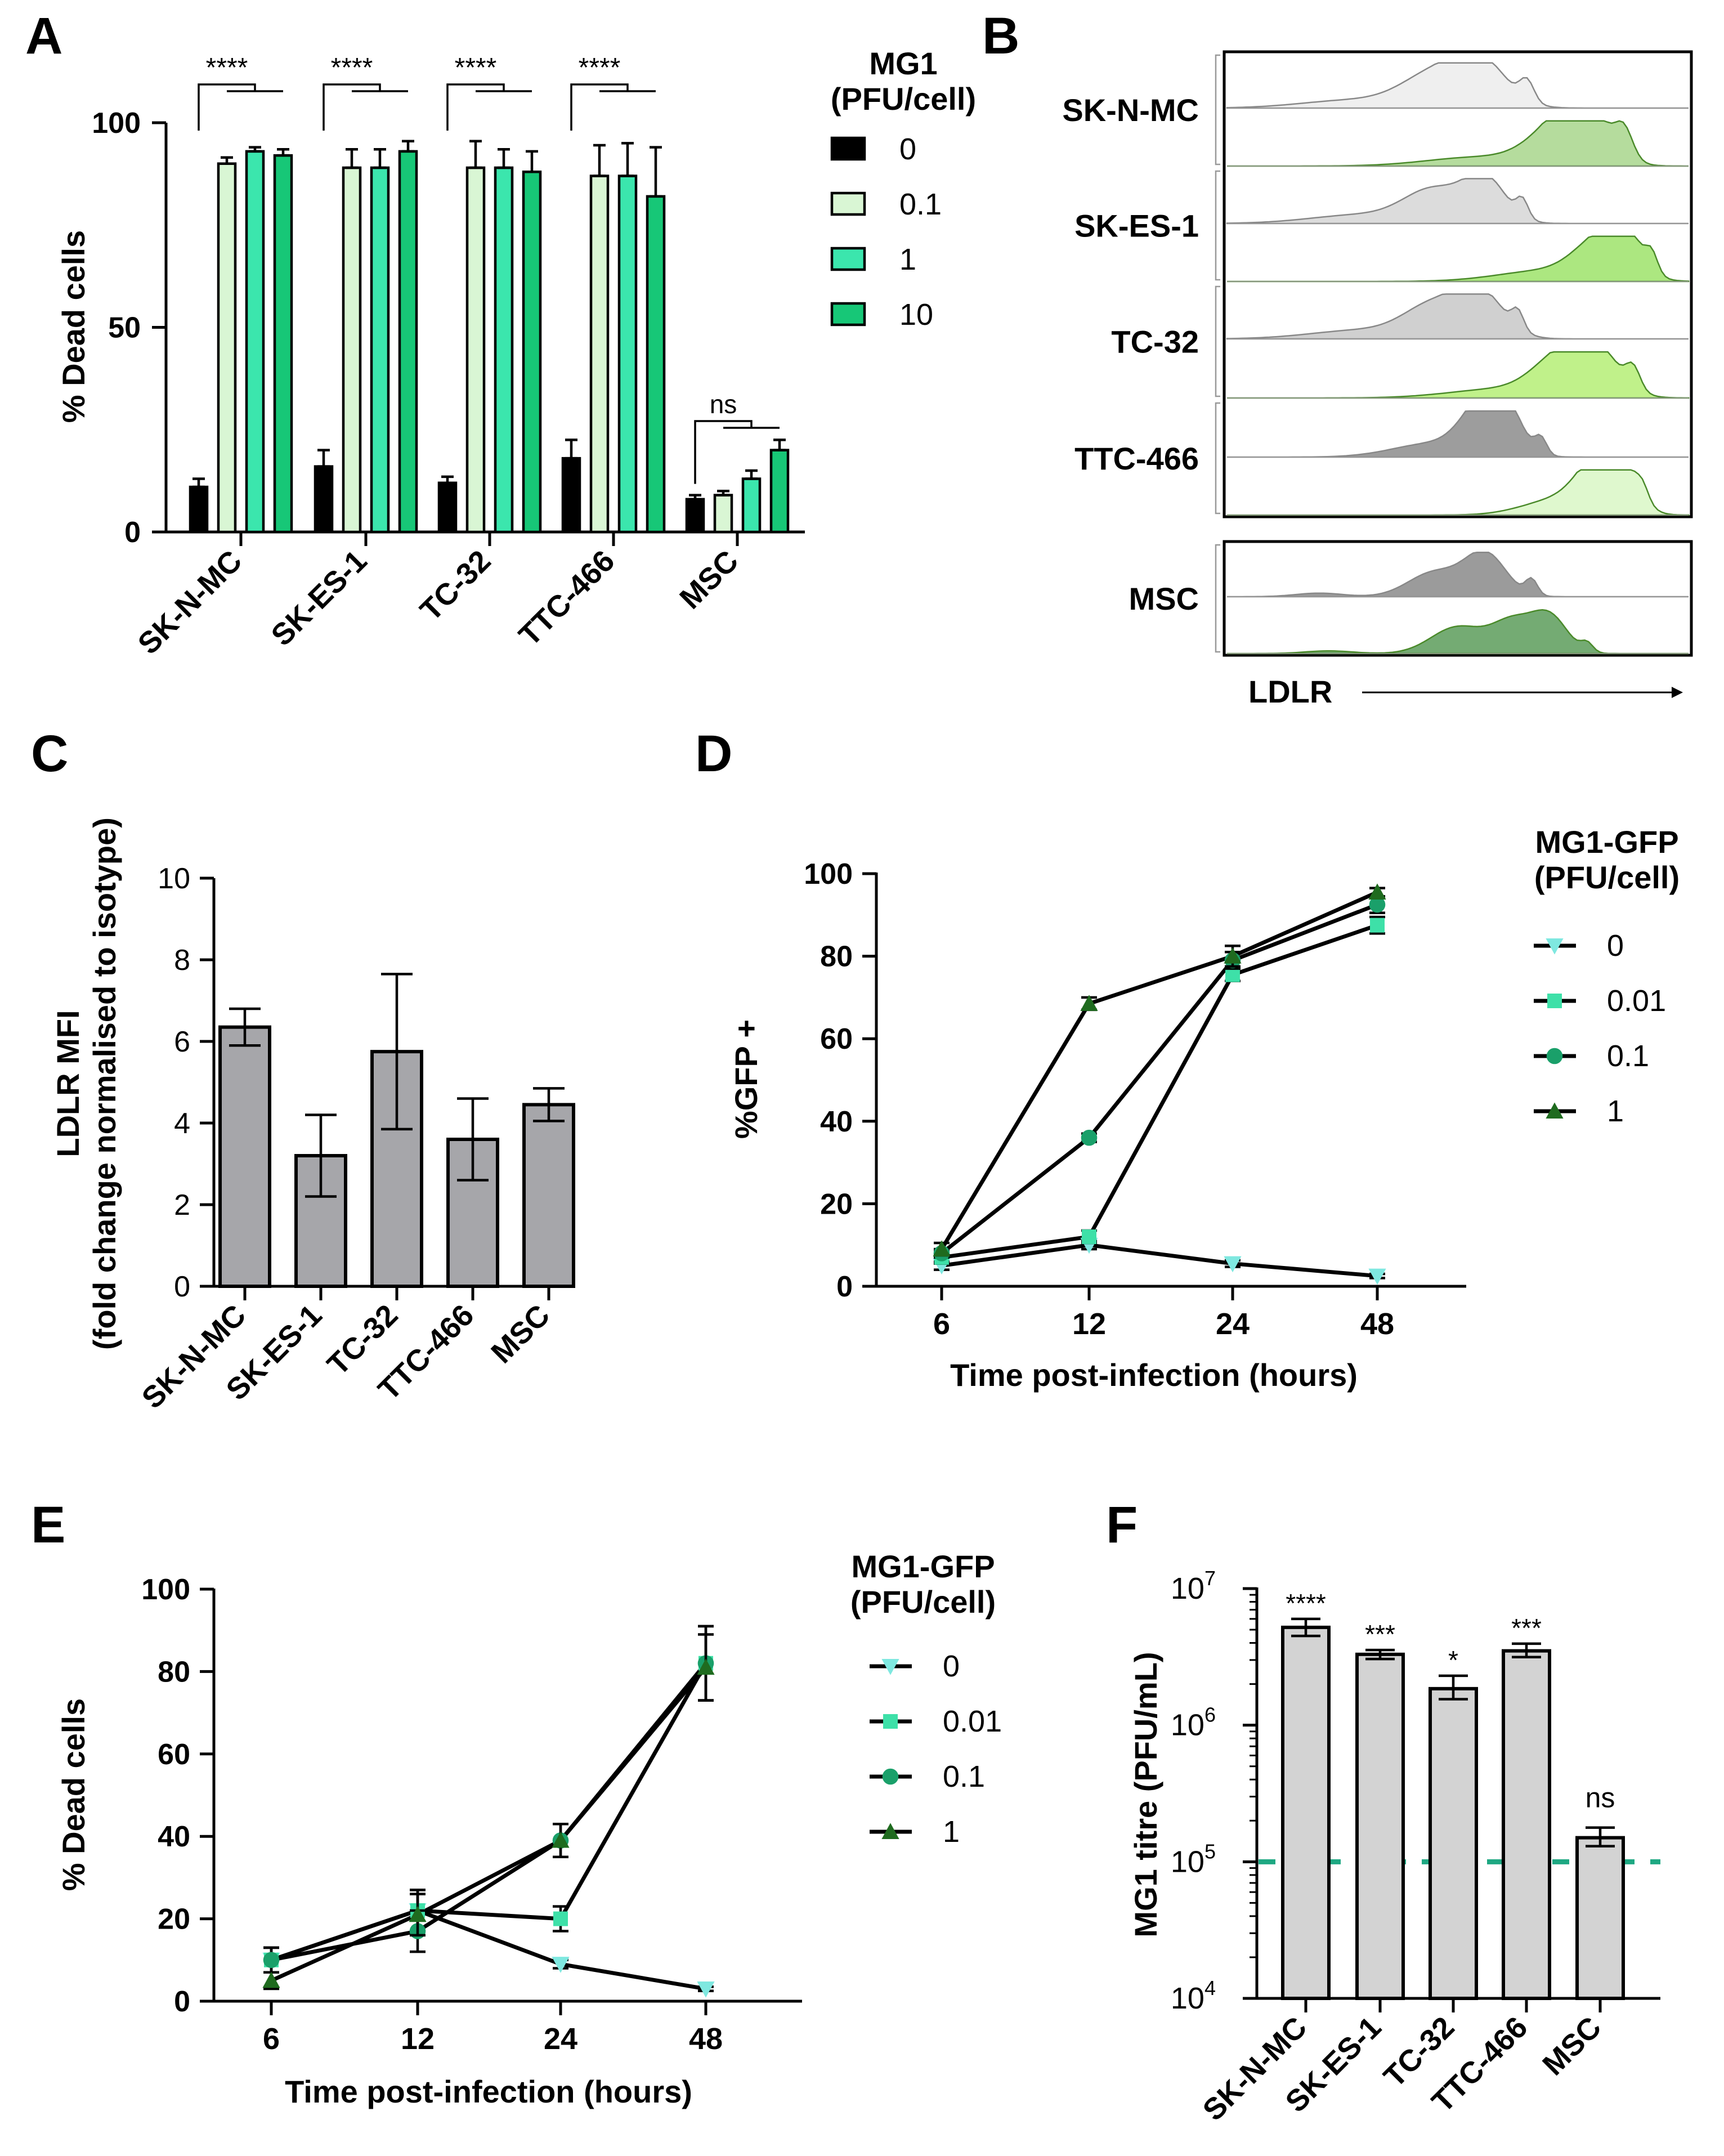 This screenshot has height=2156, width=1724. I want to click on panel-e-y-tick-label: 80, so click(174, 1672).